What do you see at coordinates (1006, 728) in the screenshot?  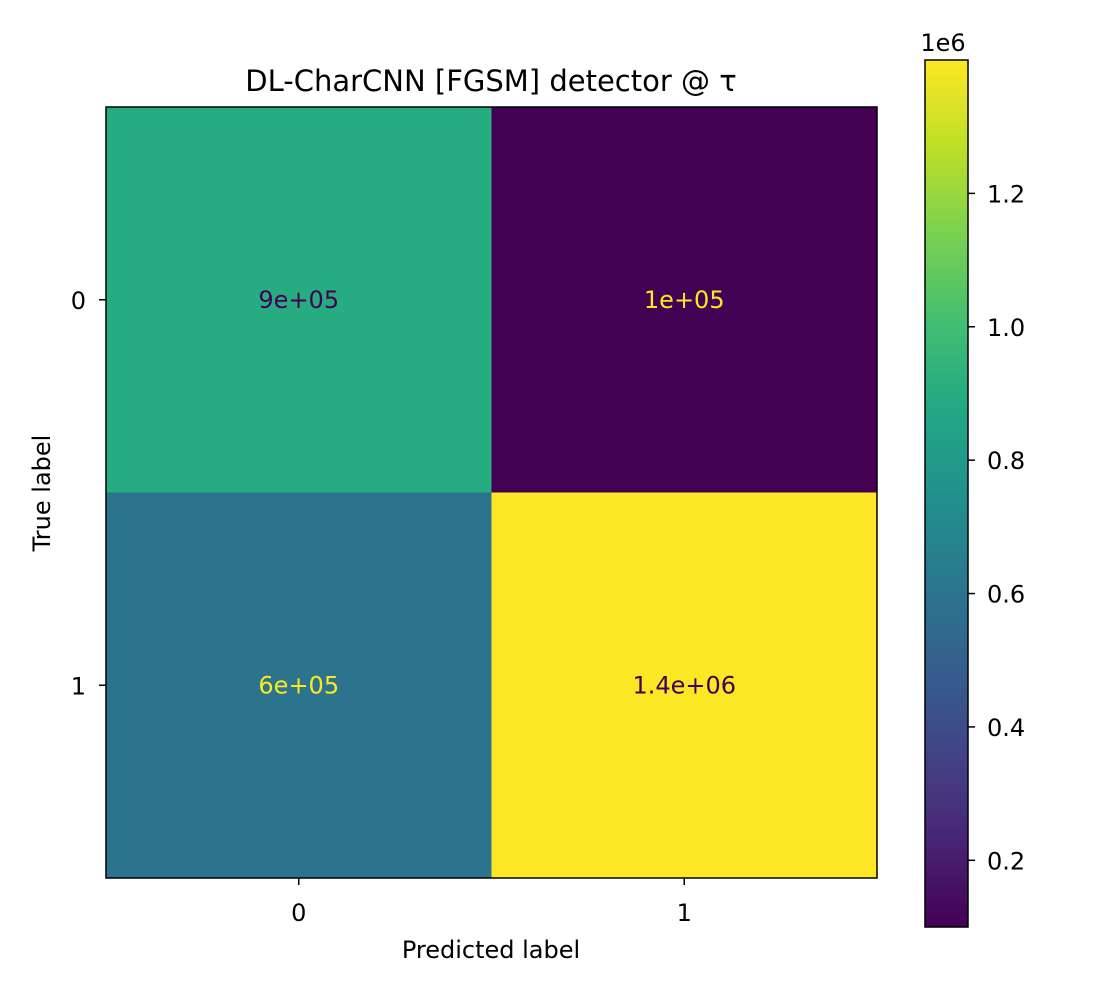 I see `colorbar-tick-label: 0.4` at bounding box center [1006, 728].